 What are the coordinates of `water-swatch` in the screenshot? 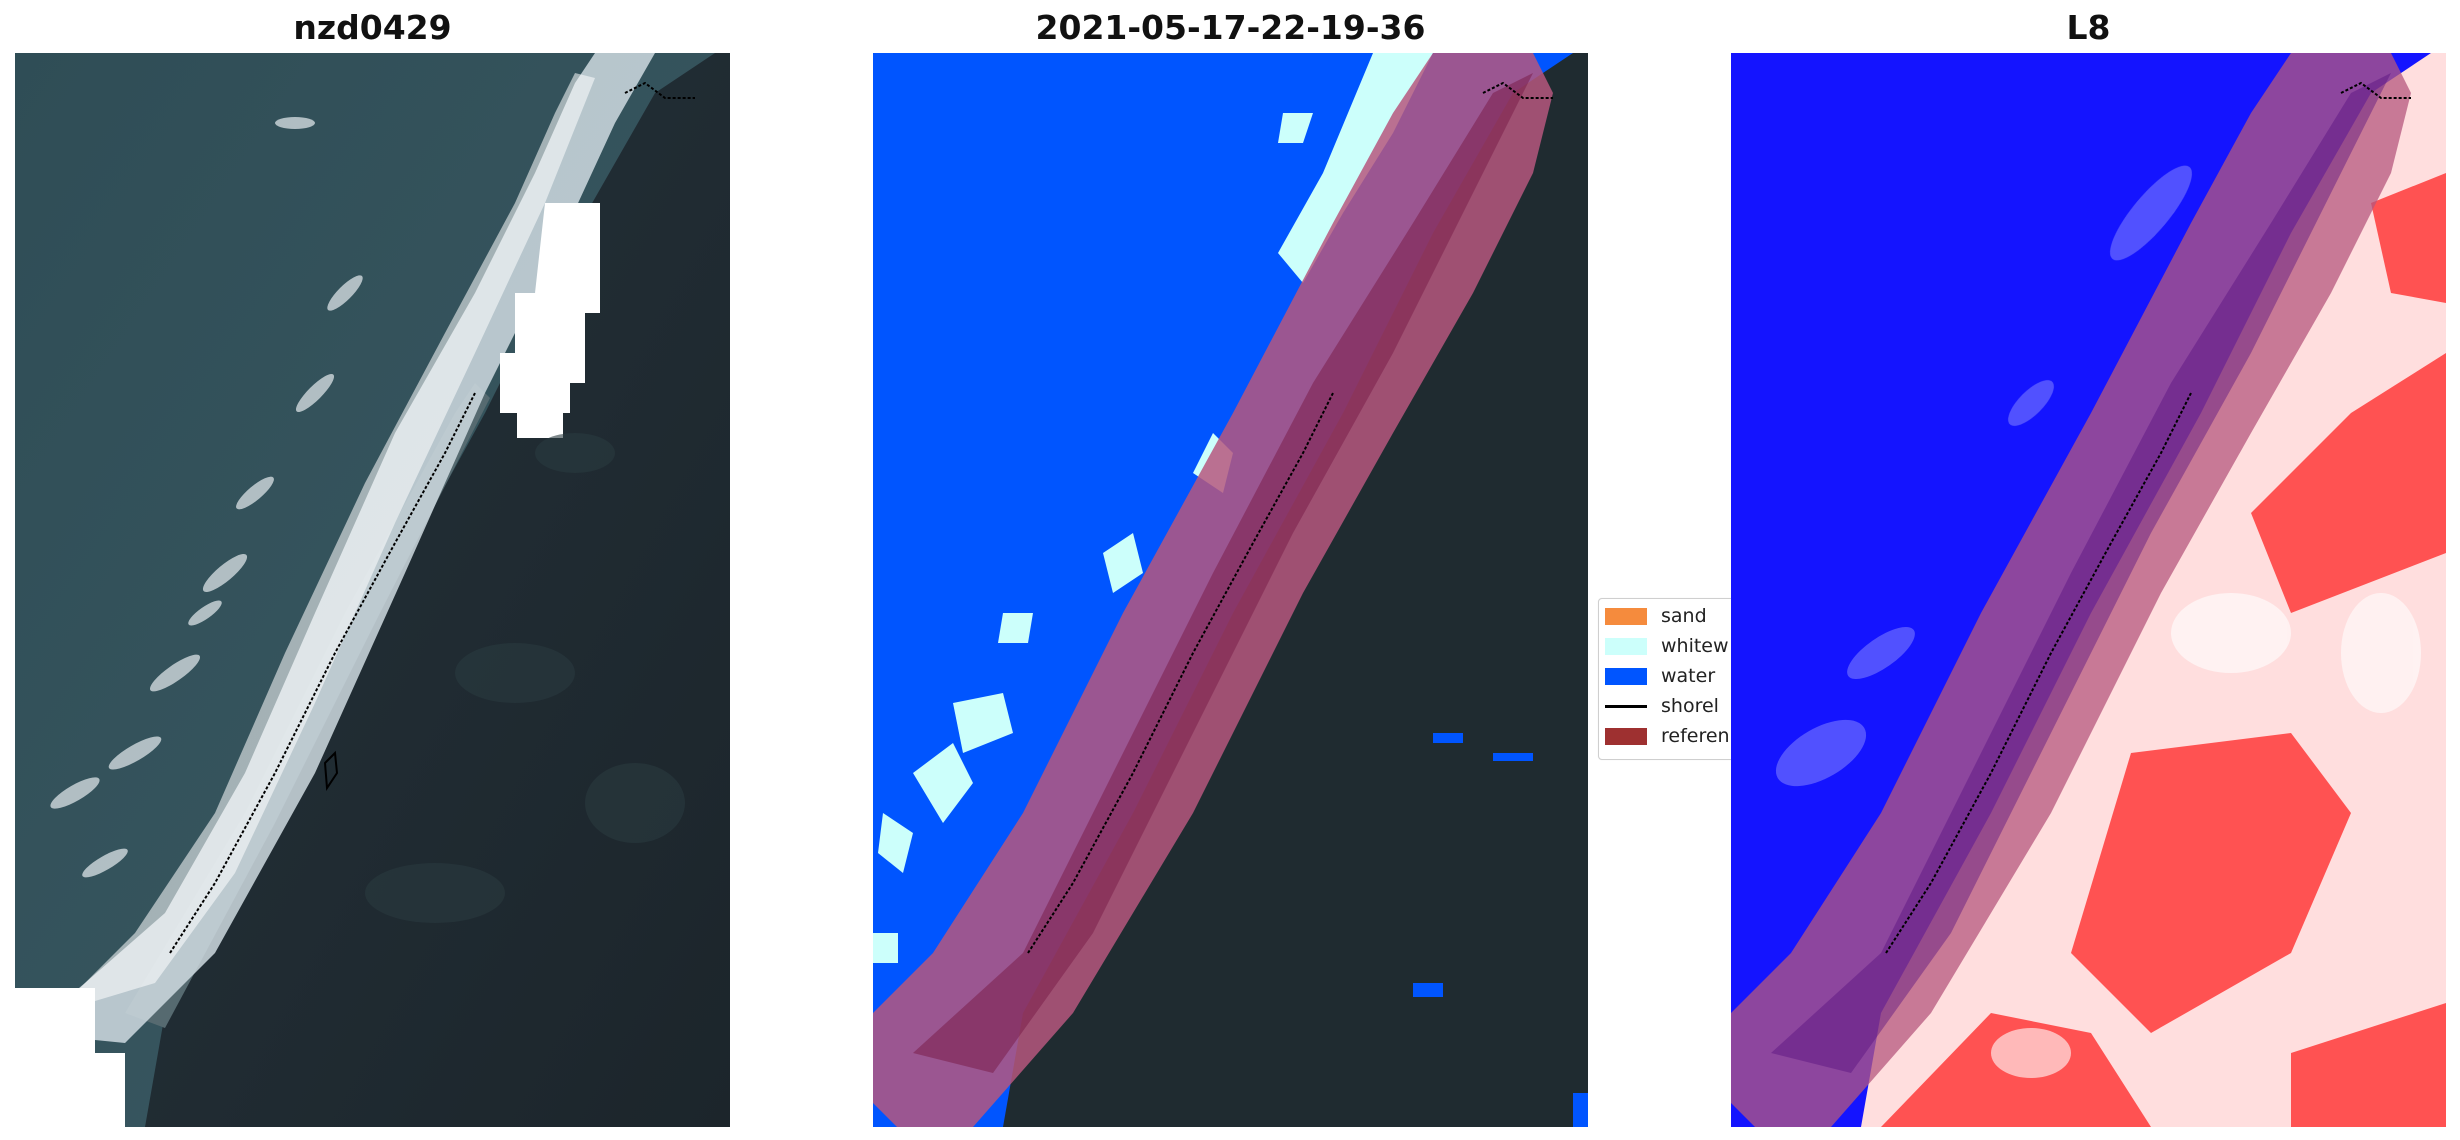 It's located at (1626, 676).